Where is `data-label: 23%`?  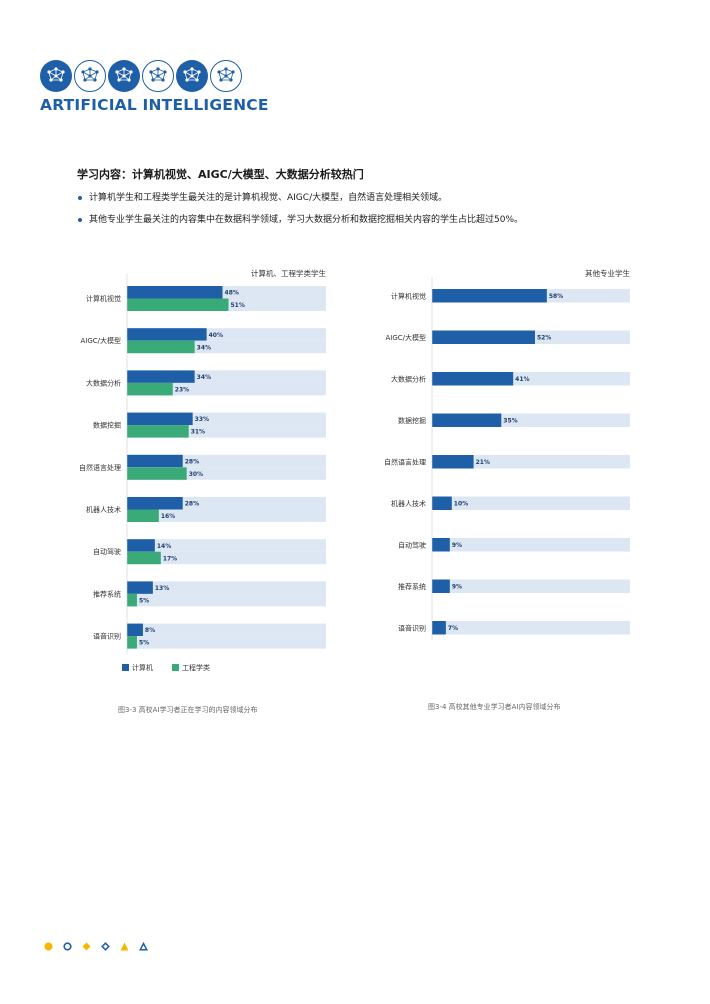 data-label: 23% is located at coordinates (182, 389).